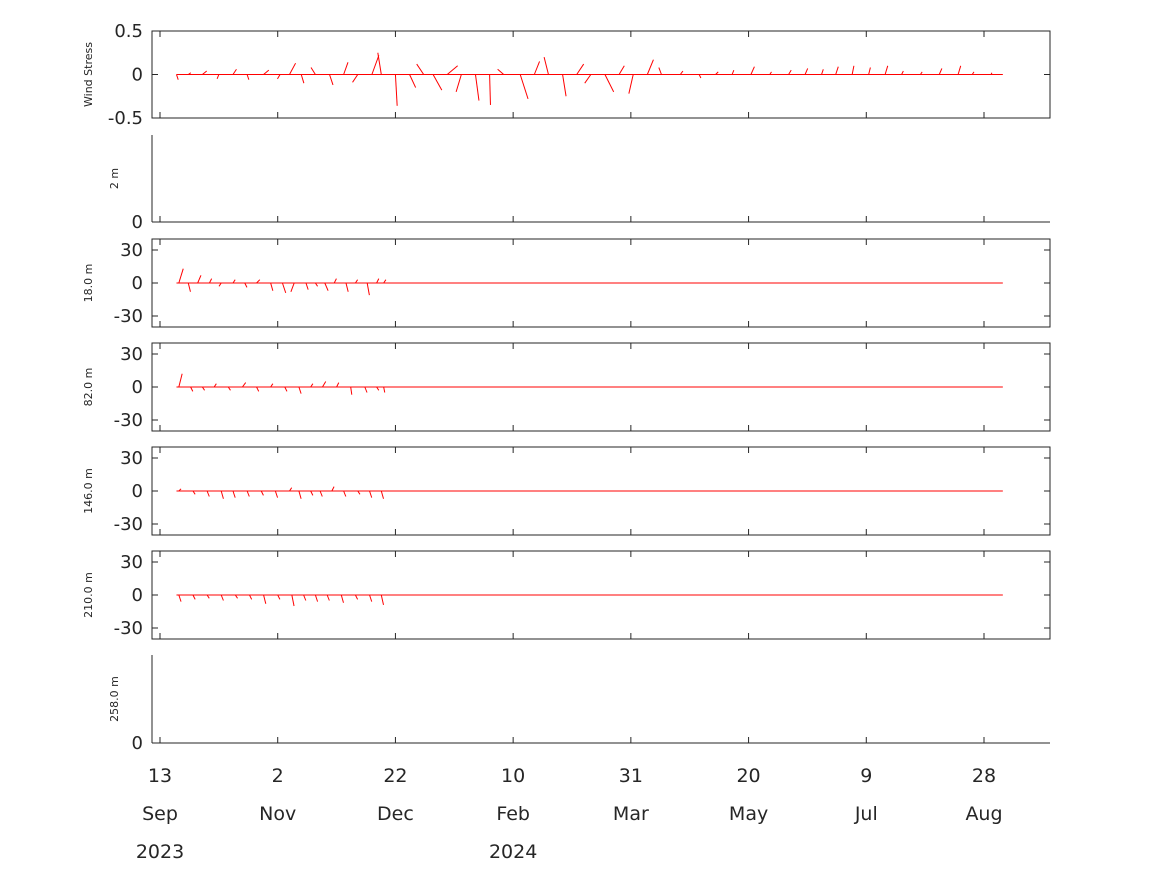 Image resolution: width=1167 pixels, height=875 pixels. I want to click on panel-2: 0 2 m, so click(579, 184).